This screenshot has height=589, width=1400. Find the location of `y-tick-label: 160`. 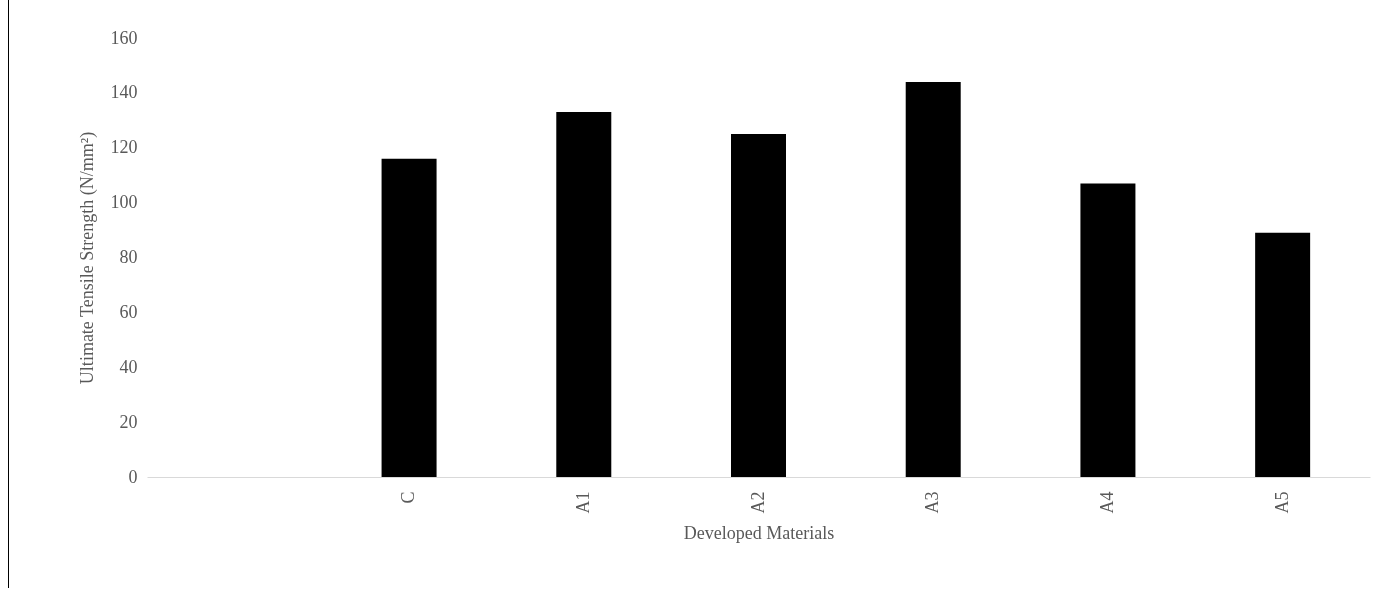

y-tick-label: 160 is located at coordinates (124, 37).